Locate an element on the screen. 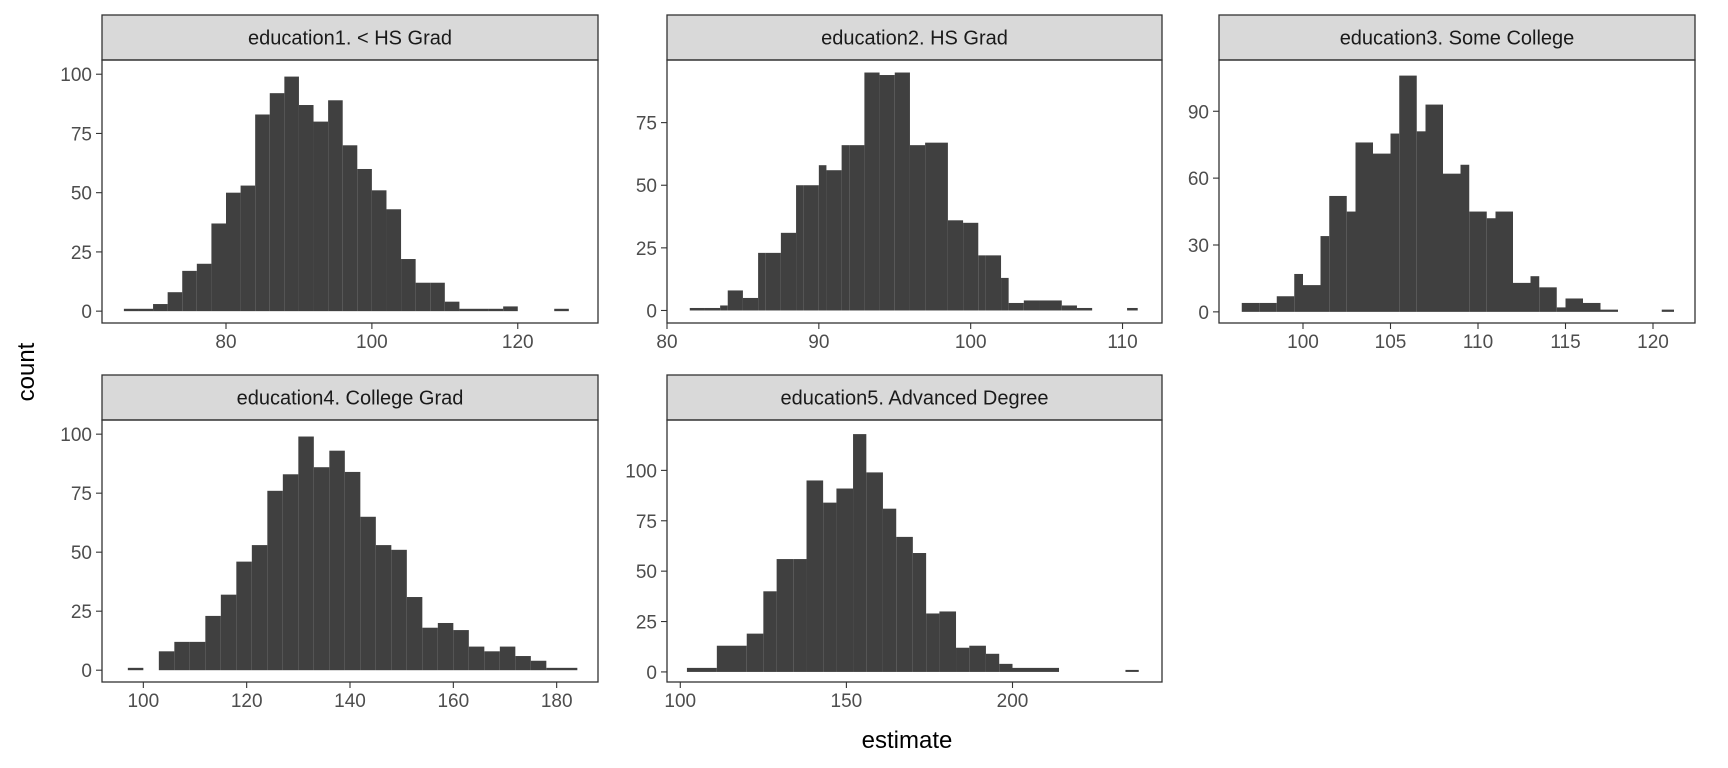 This screenshot has width=1728, height=768. x-tick-label: 120 is located at coordinates (247, 701).